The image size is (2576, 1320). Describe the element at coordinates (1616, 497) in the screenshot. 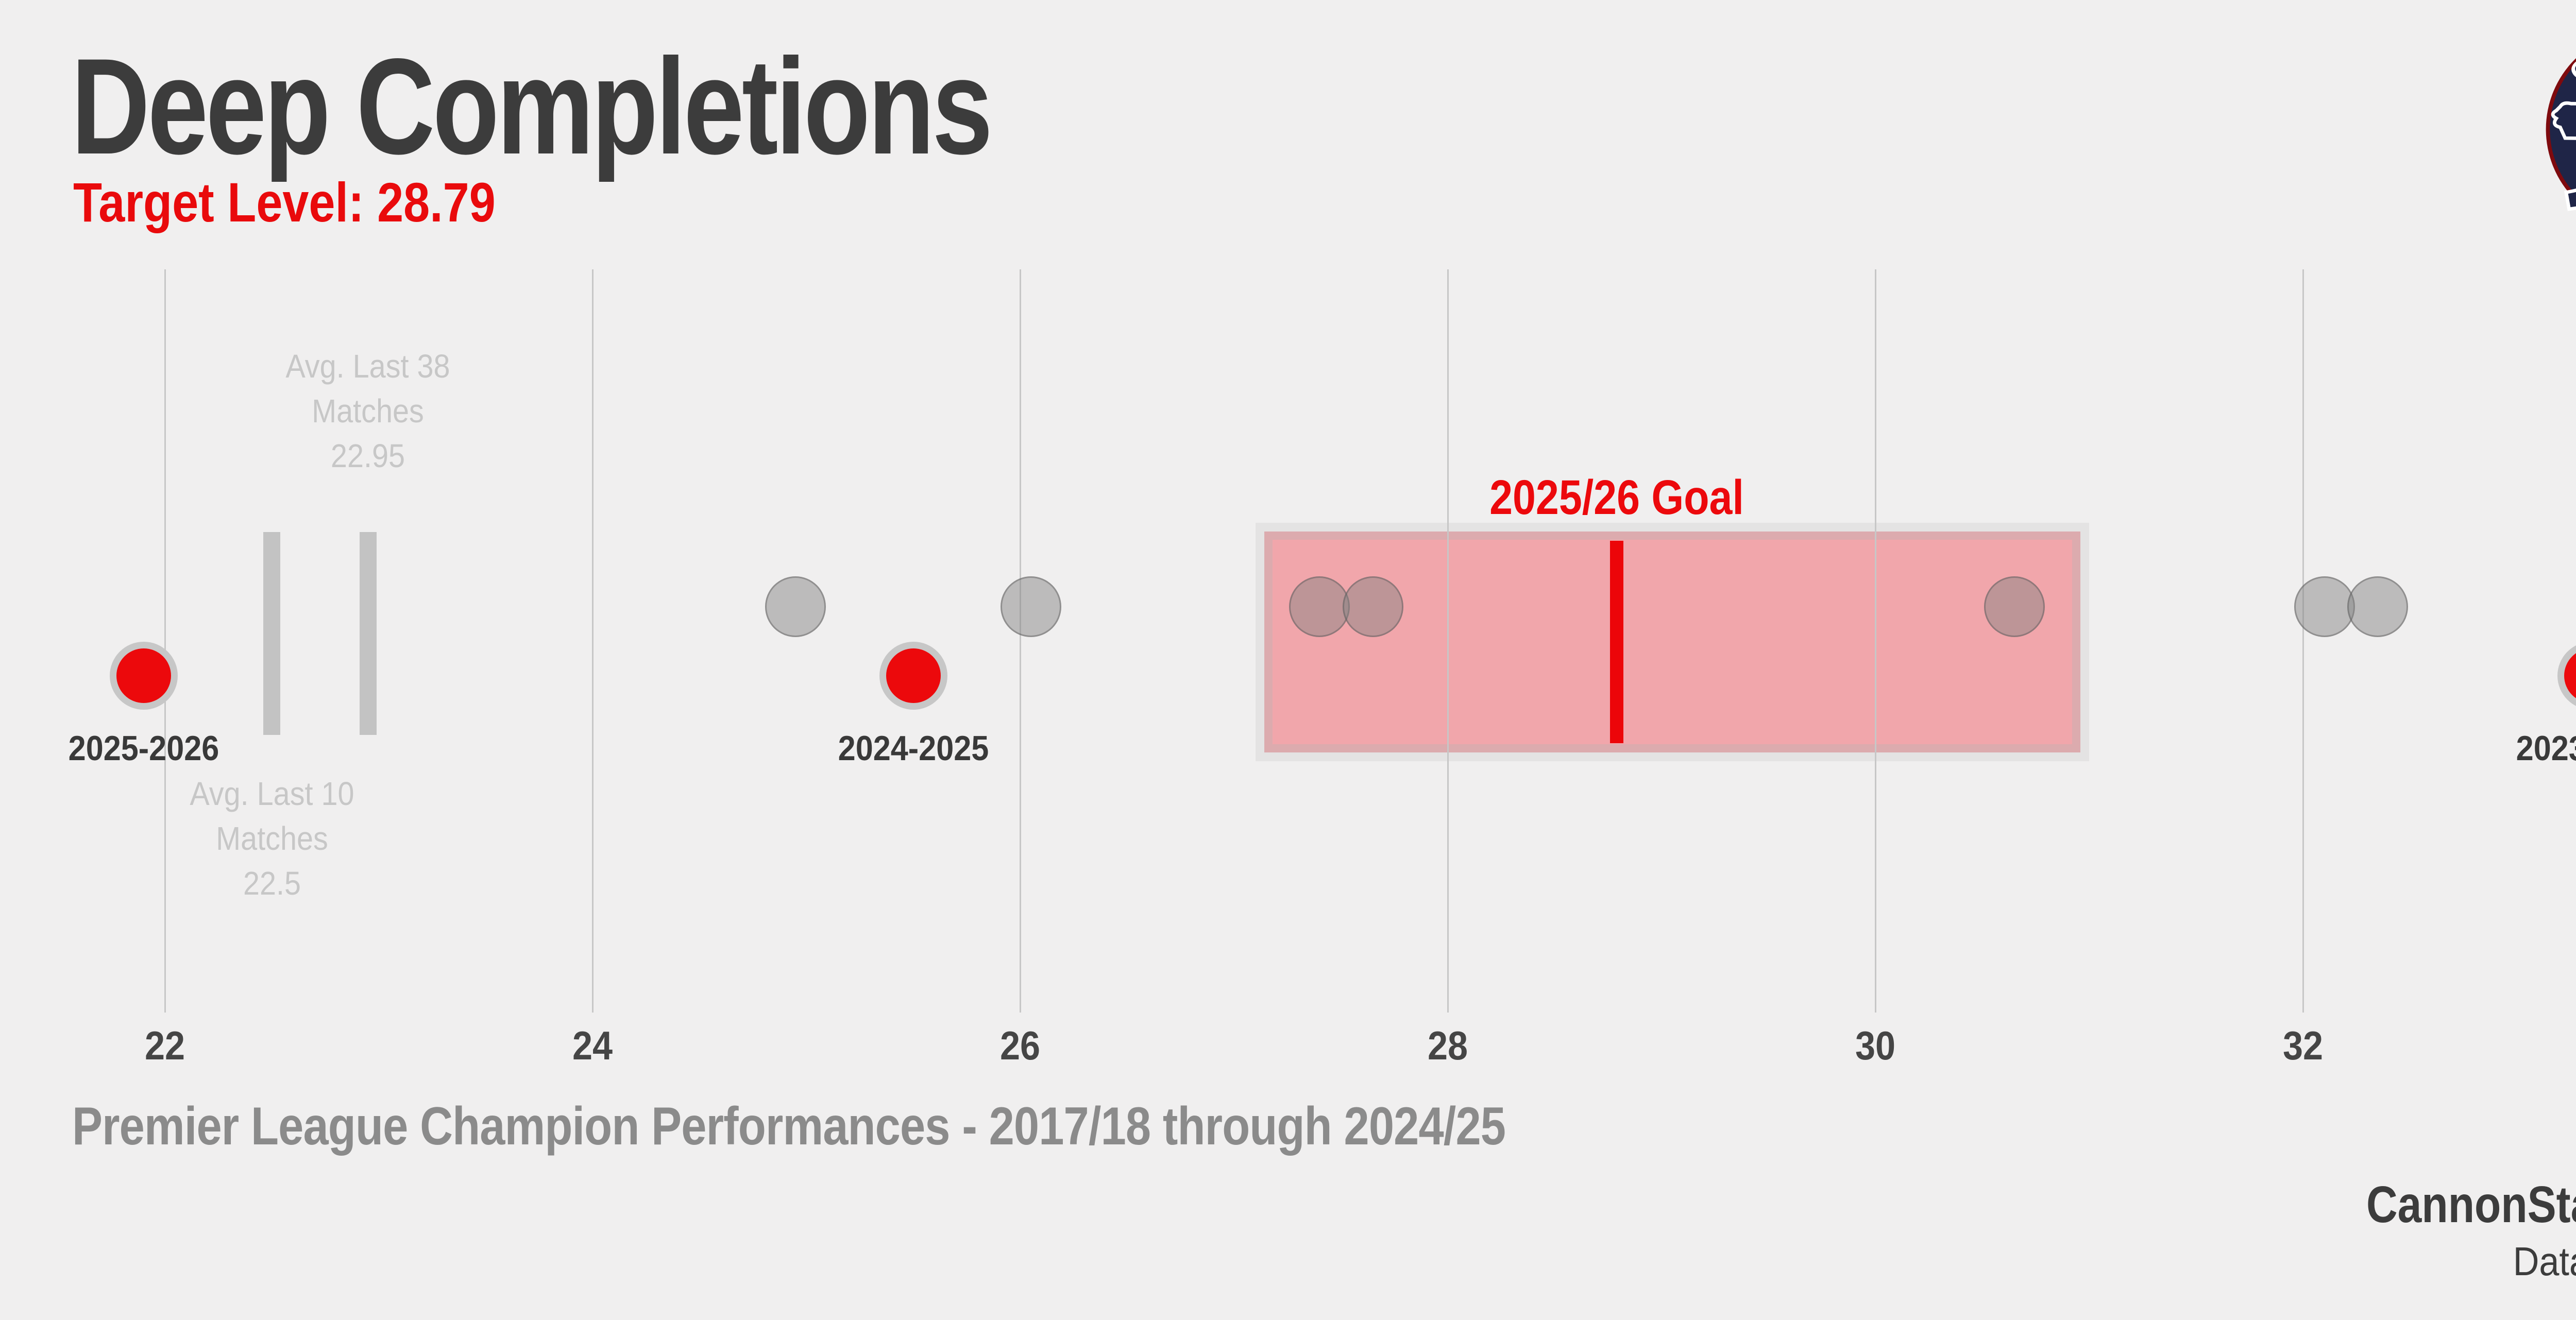

I see `goal-label: 2025/26 Goal` at that location.